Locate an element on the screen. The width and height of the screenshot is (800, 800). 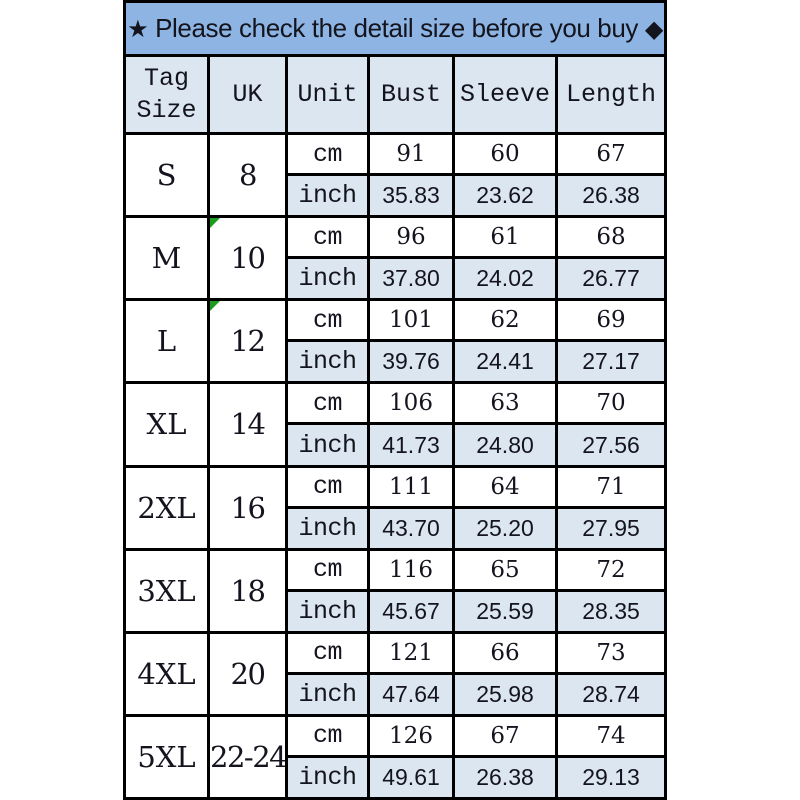
uk-size-value: 18 is located at coordinates (248, 590).